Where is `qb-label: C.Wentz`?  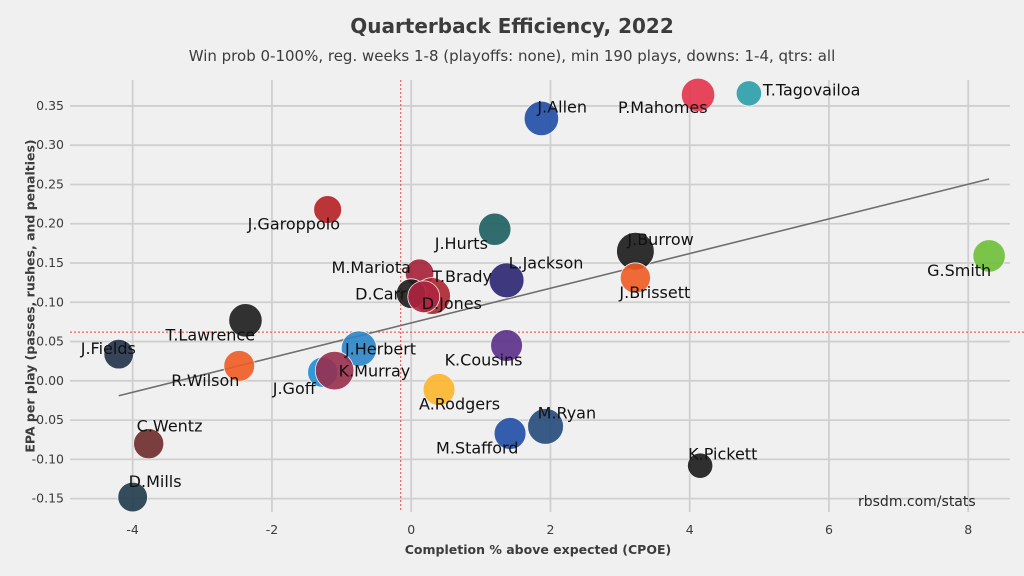 qb-label: C.Wentz is located at coordinates (170, 426).